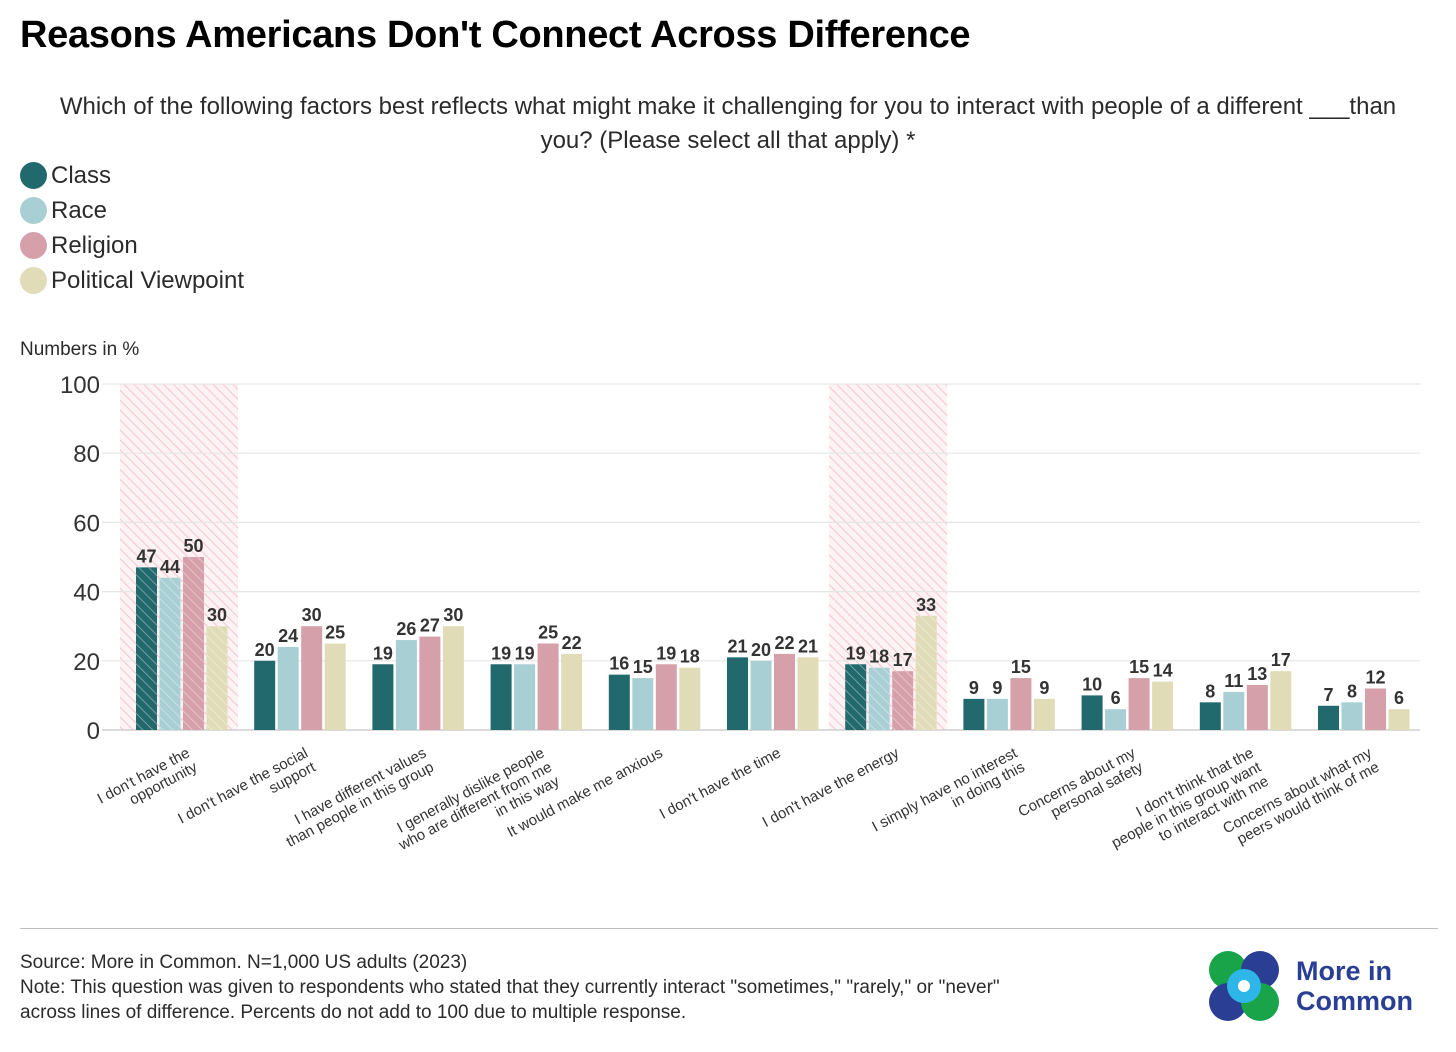 This screenshot has width=1456, height=1052. Describe the element at coordinates (729, 928) in the screenshot. I see `footer-divider` at that location.